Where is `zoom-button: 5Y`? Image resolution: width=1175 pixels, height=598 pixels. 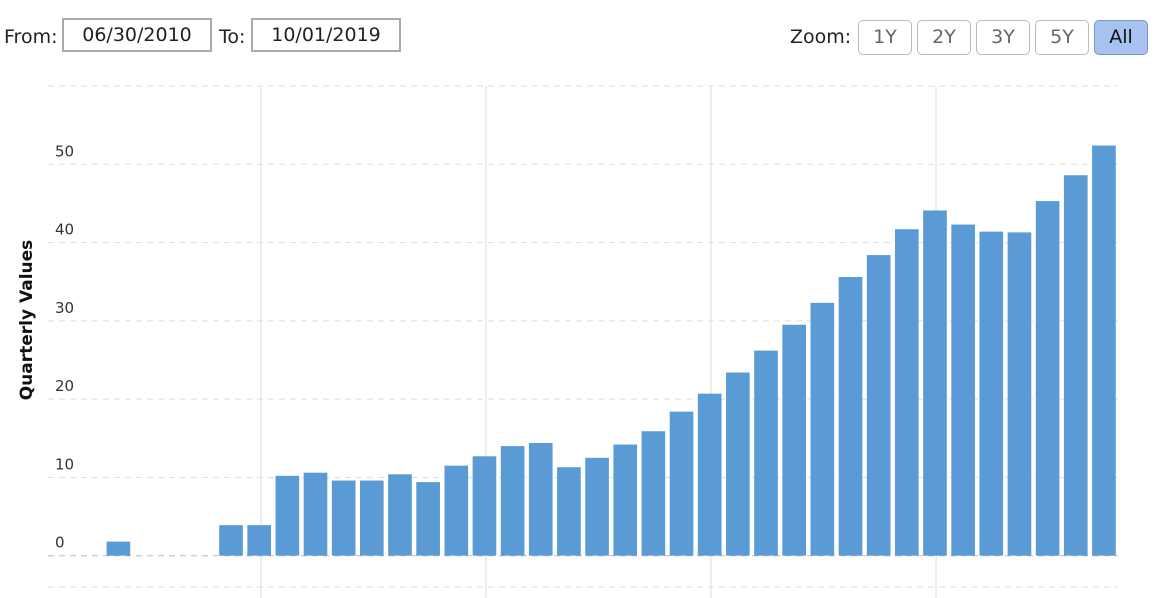
zoom-button: 5Y is located at coordinates (1062, 37).